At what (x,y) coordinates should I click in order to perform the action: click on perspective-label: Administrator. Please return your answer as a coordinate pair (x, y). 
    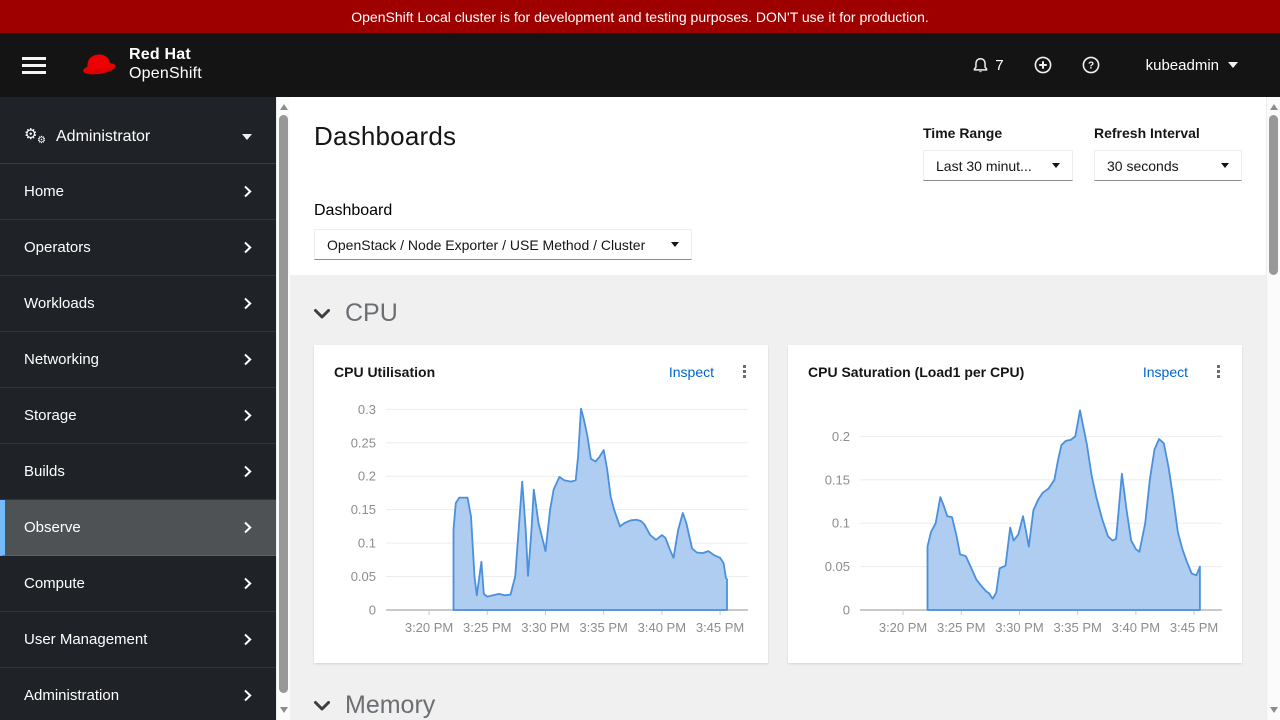
    Looking at the image, I should click on (103, 136).